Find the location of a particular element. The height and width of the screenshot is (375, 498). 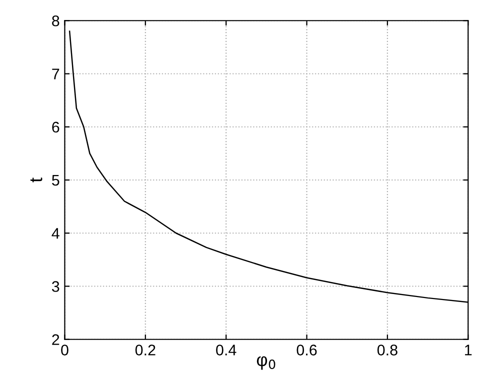

y-tick-label: 6 is located at coordinates (56, 127).